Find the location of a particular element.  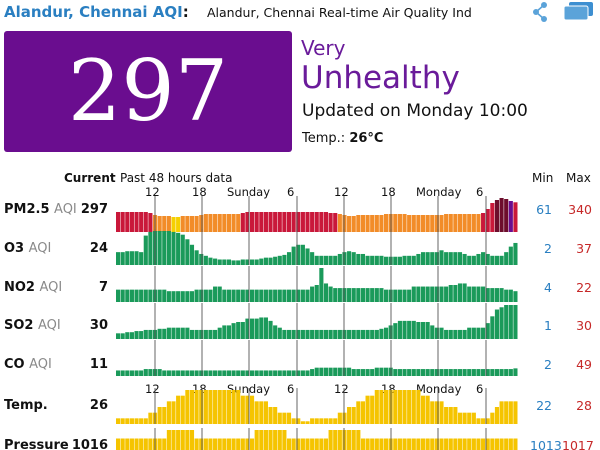

share-icon is located at coordinates (541, 12).